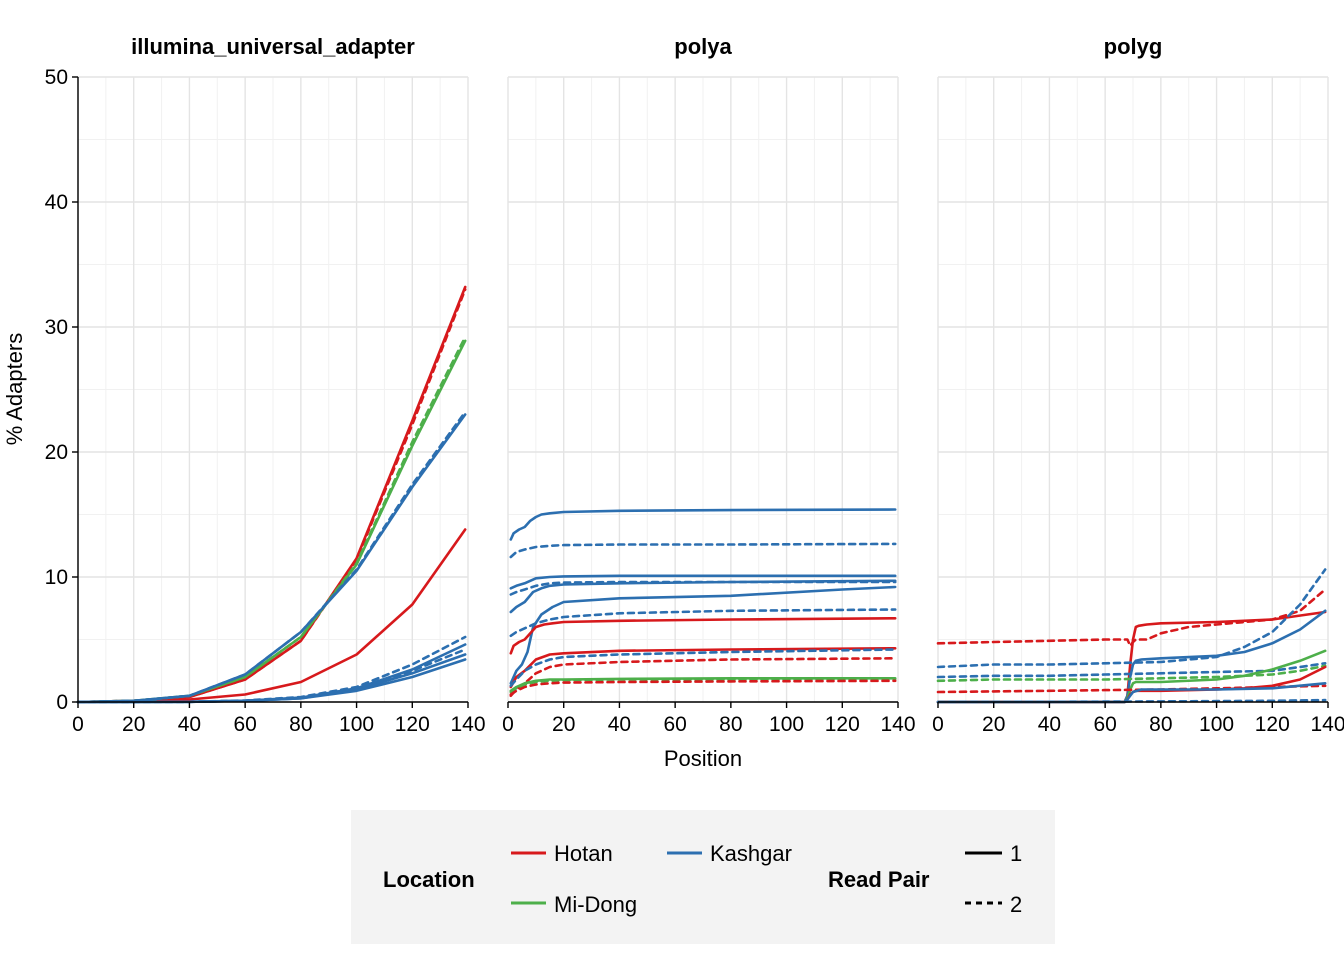 This screenshot has height=965, width=1344. I want to click on y-tick-label: 10, so click(56, 577).